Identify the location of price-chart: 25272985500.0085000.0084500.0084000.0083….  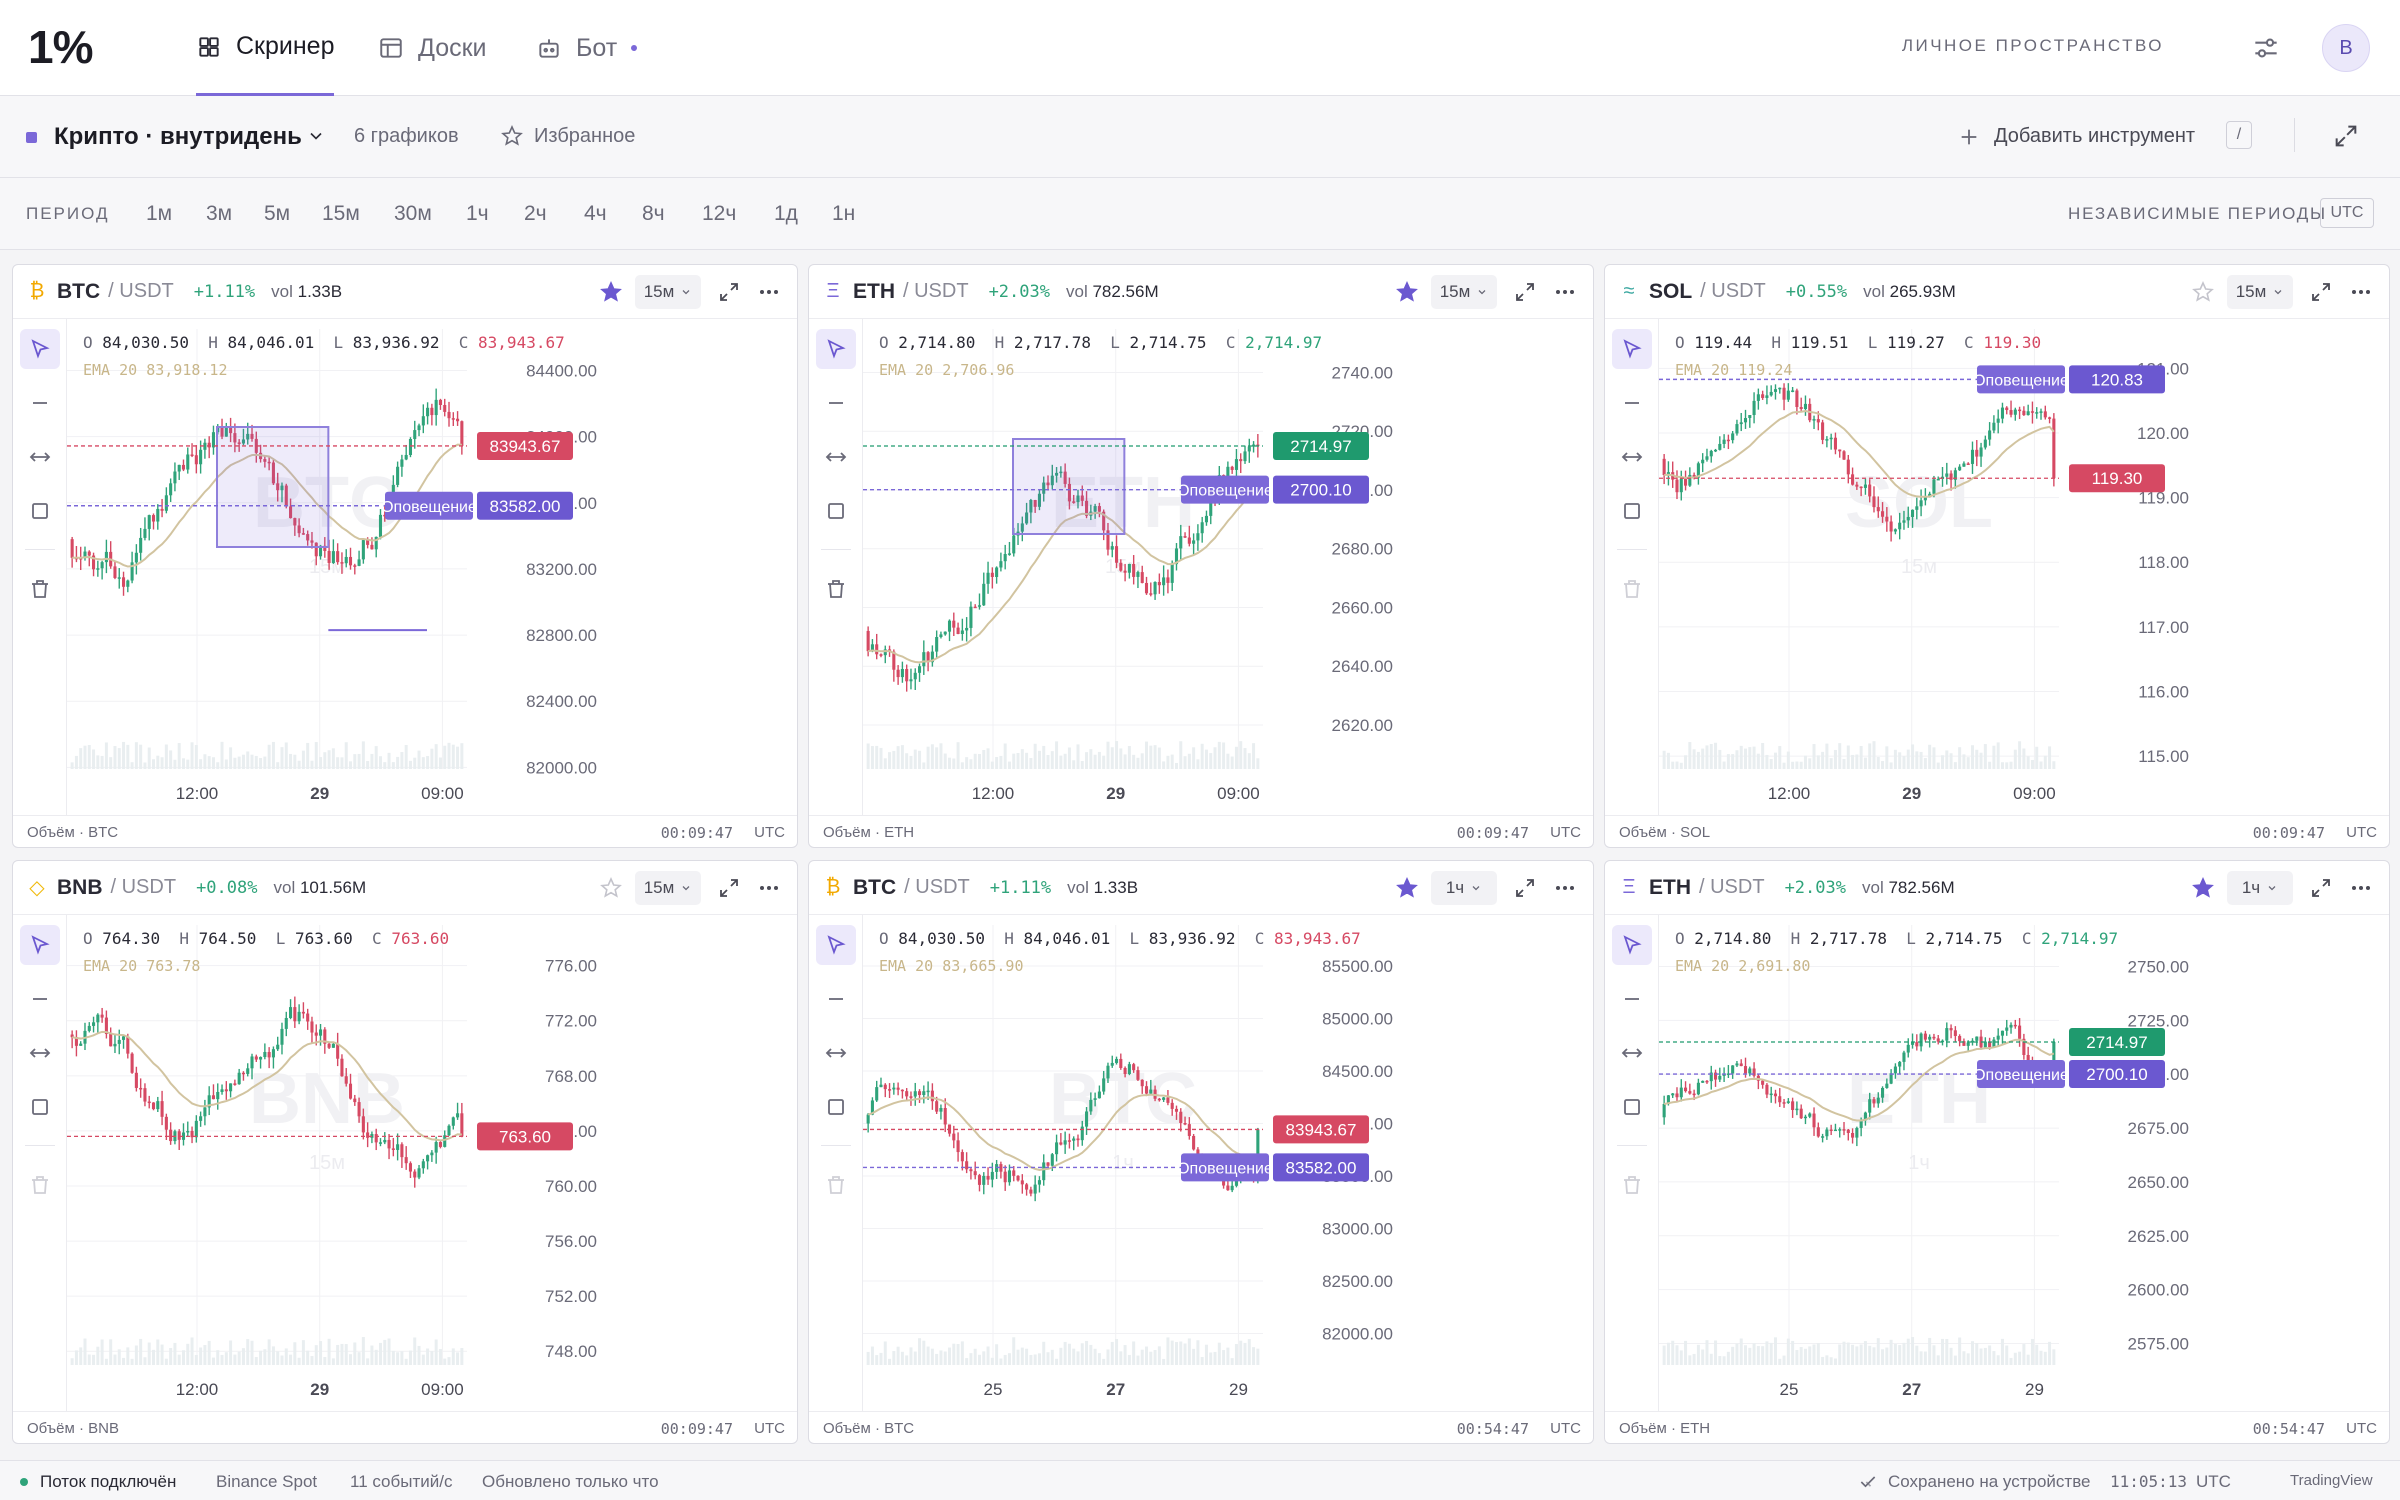
(1228, 1163).